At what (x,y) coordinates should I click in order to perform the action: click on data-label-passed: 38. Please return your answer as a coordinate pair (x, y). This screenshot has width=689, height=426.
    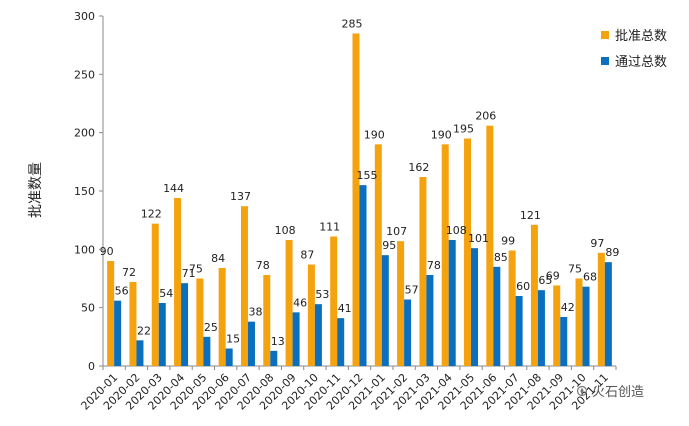
    Looking at the image, I should click on (255, 312).